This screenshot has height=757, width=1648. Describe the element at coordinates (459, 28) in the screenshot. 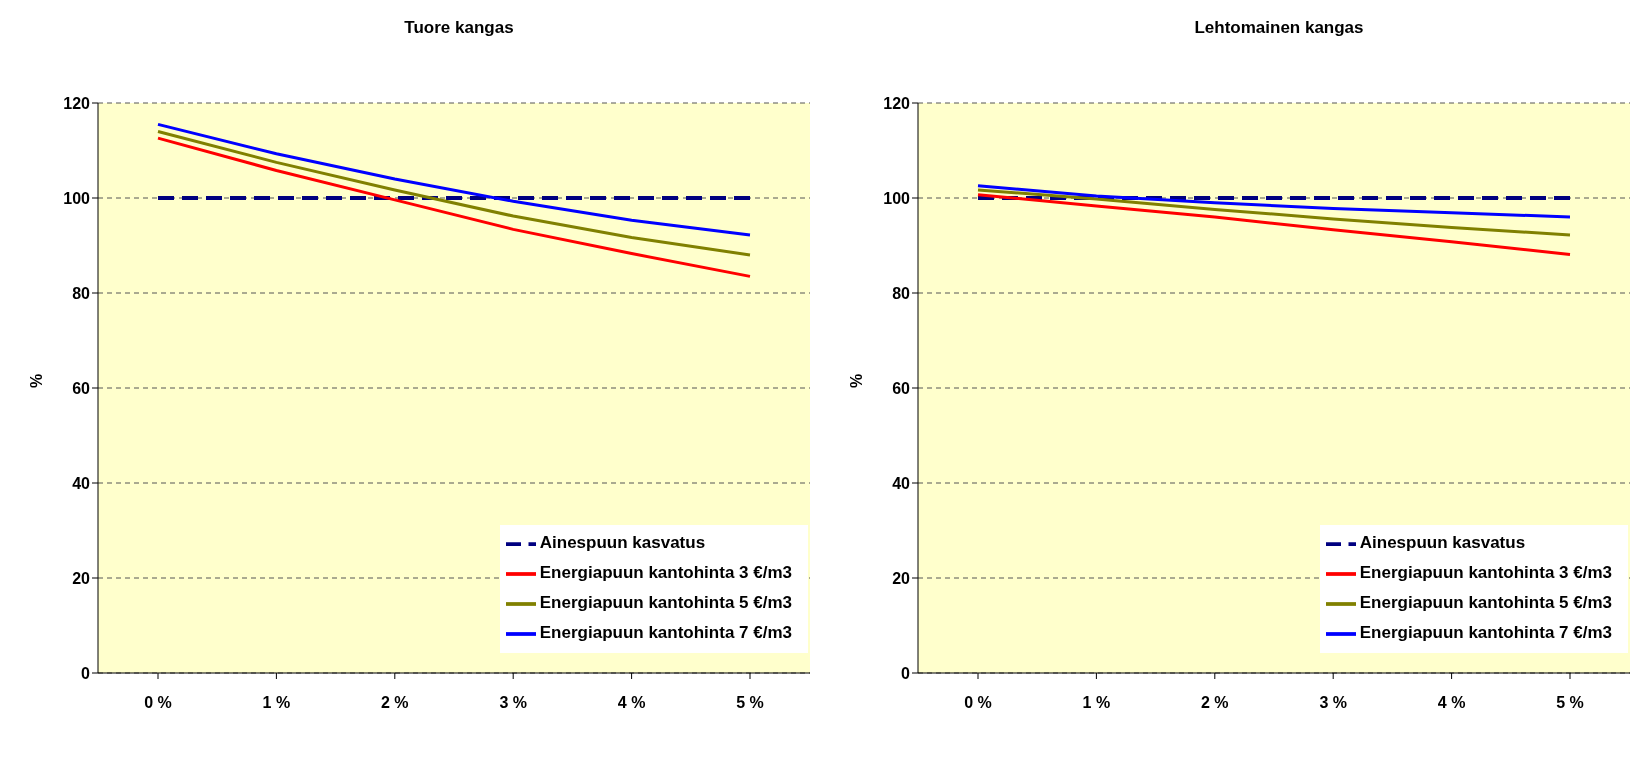

I see `chart-title: Tuore kangas` at that location.